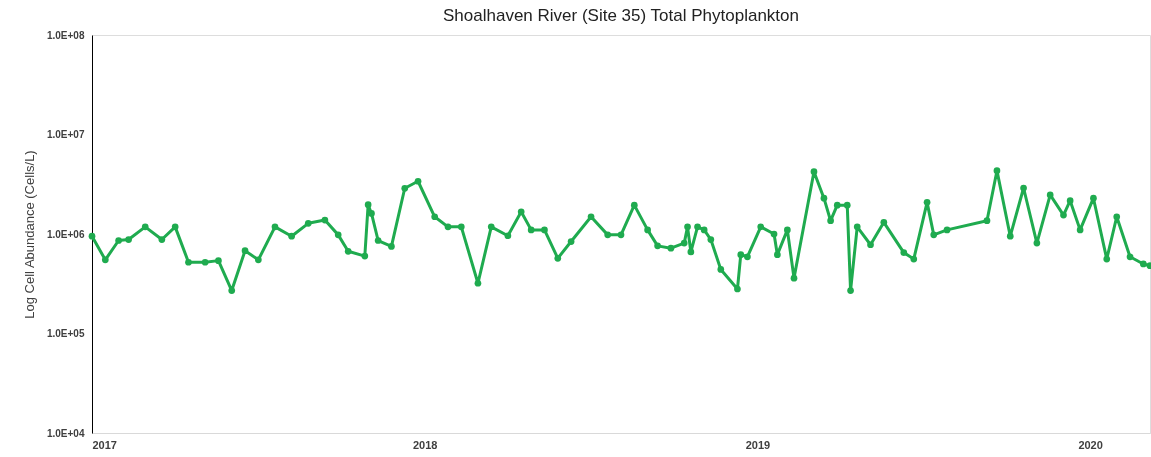  I want to click on x-tick-label: 2020, so click(1090, 444).